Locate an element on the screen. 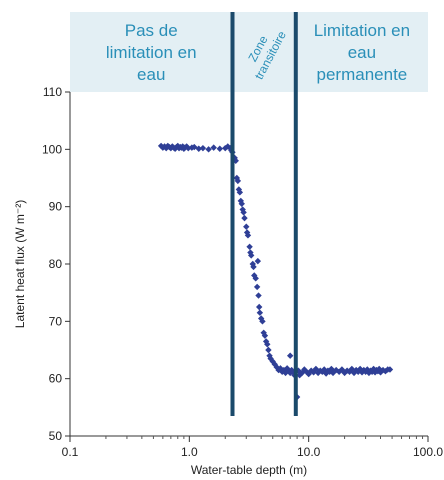 The width and height of the screenshot is (444, 480). x-tick-label: 0.1 is located at coordinates (70, 452).